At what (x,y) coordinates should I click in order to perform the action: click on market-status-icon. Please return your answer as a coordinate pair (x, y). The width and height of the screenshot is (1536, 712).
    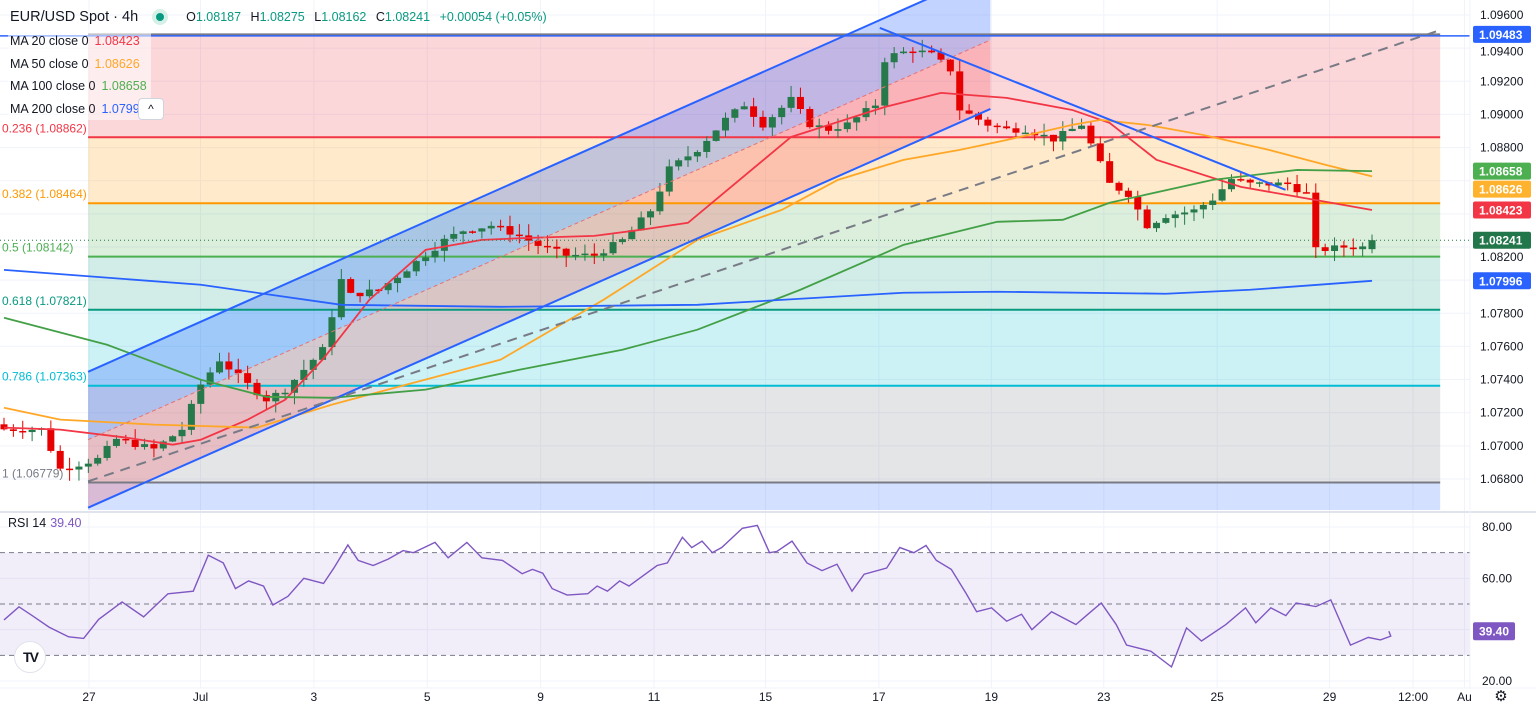
    Looking at the image, I should click on (160, 17).